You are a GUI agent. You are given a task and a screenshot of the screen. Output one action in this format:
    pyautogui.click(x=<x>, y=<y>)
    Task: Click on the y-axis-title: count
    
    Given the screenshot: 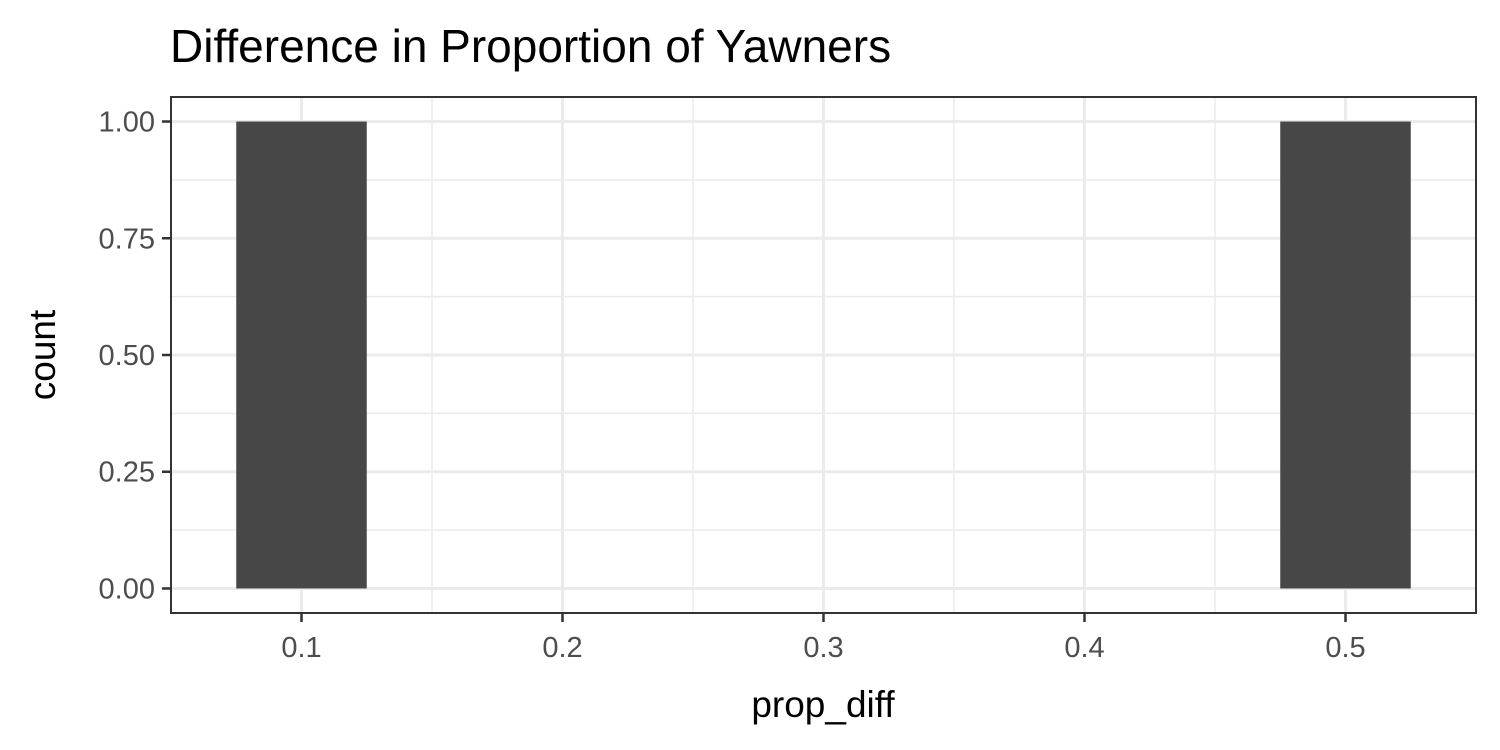 What is the action you would take?
    pyautogui.click(x=42, y=354)
    